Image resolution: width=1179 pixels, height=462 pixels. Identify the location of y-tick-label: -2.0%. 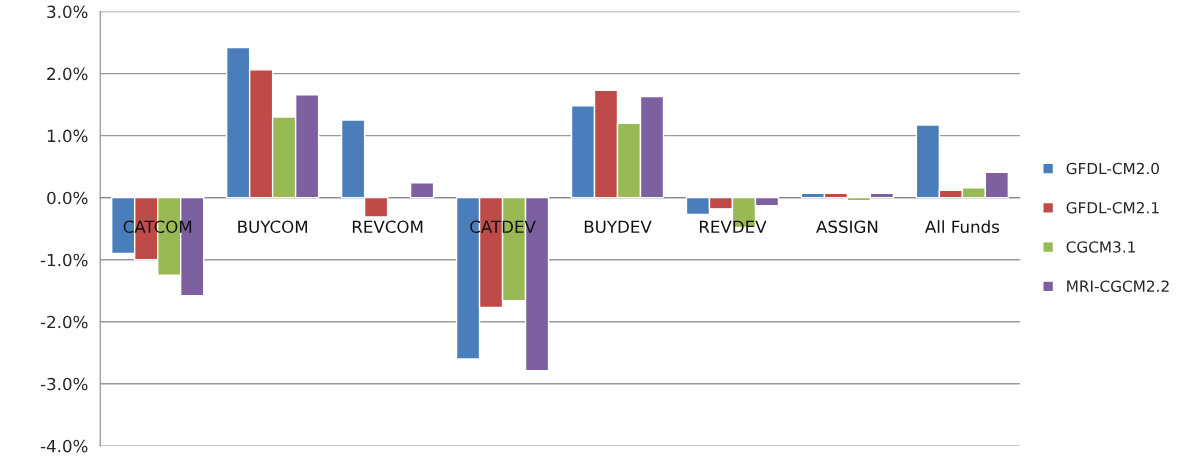
(64, 322).